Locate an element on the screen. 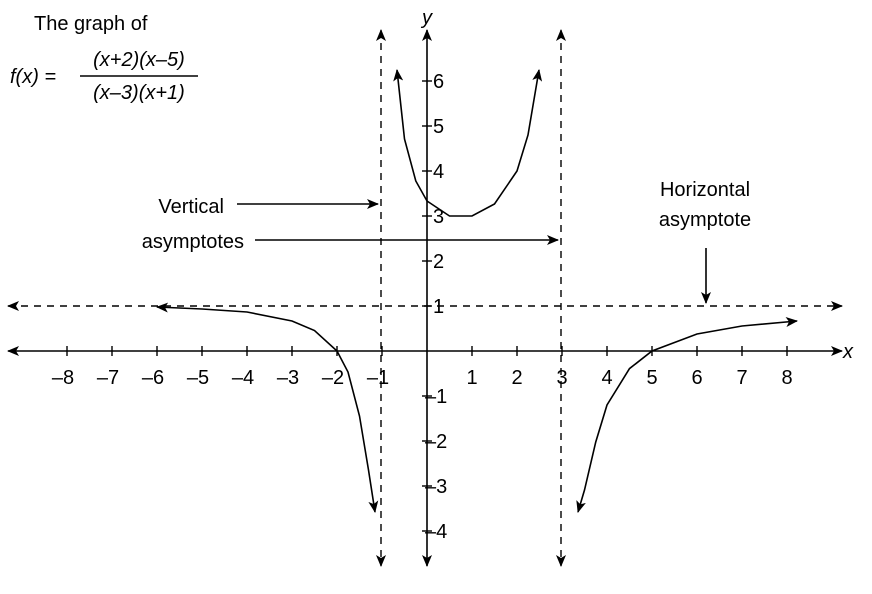  formula-numerator: (x+2)(x–5) is located at coordinates (139, 60).